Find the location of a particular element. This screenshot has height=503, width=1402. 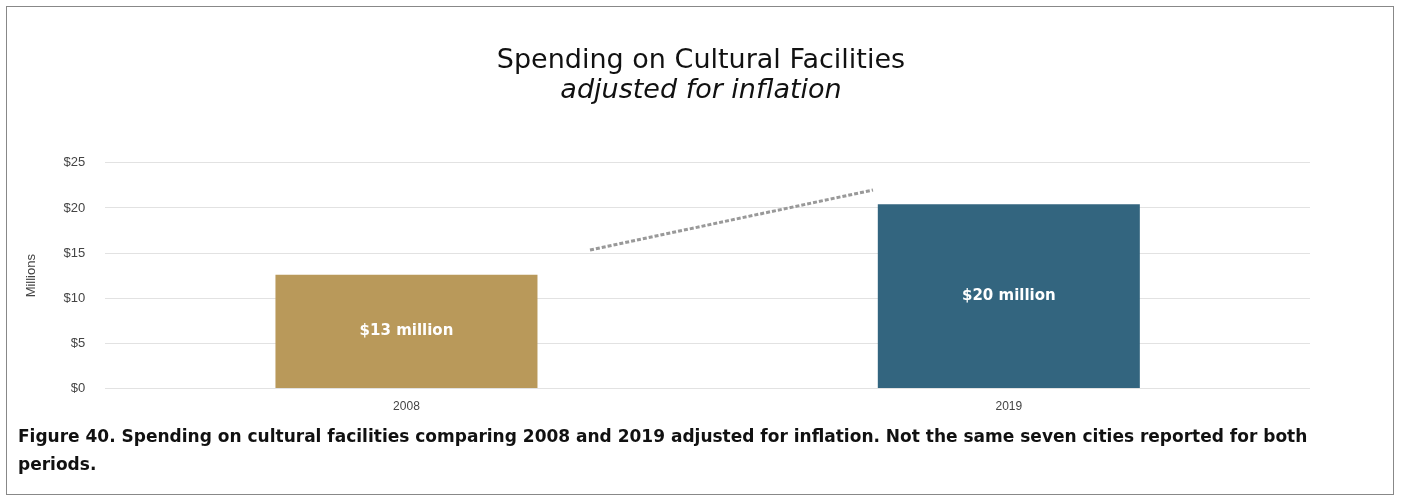

y-axis-title: Millions is located at coordinates (31, 275).